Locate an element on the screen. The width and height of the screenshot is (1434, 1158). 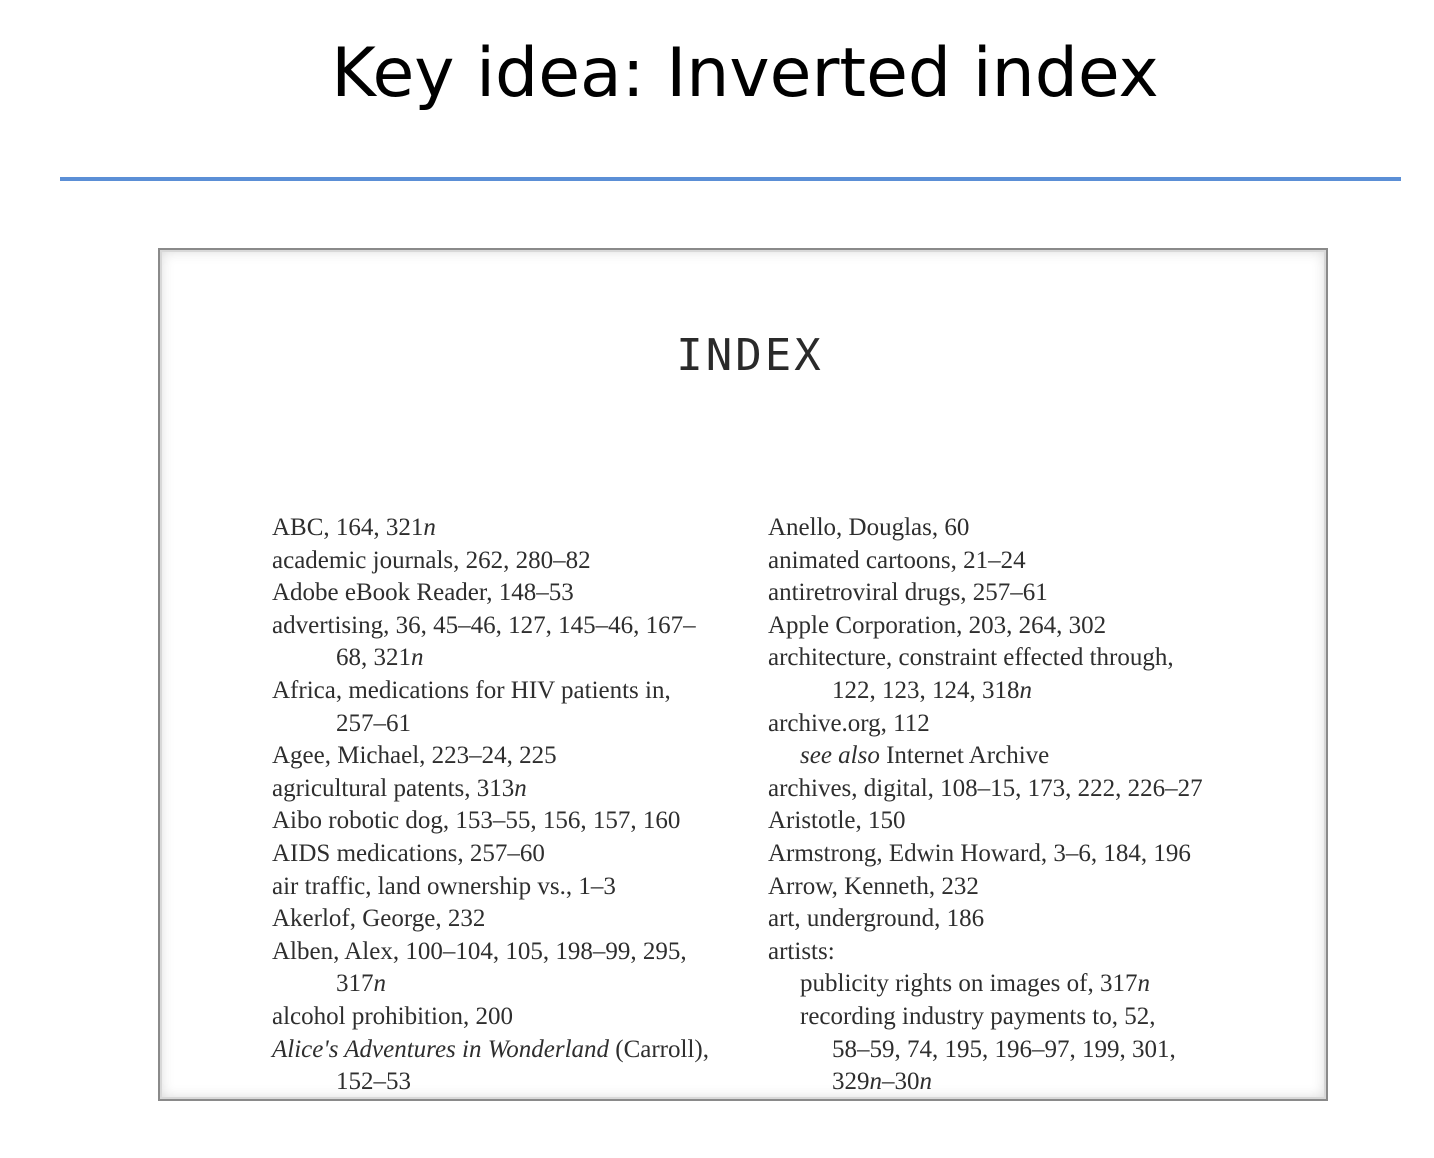
index-entry-line: animated cartoons, 21–24 is located at coordinates (1003, 561).